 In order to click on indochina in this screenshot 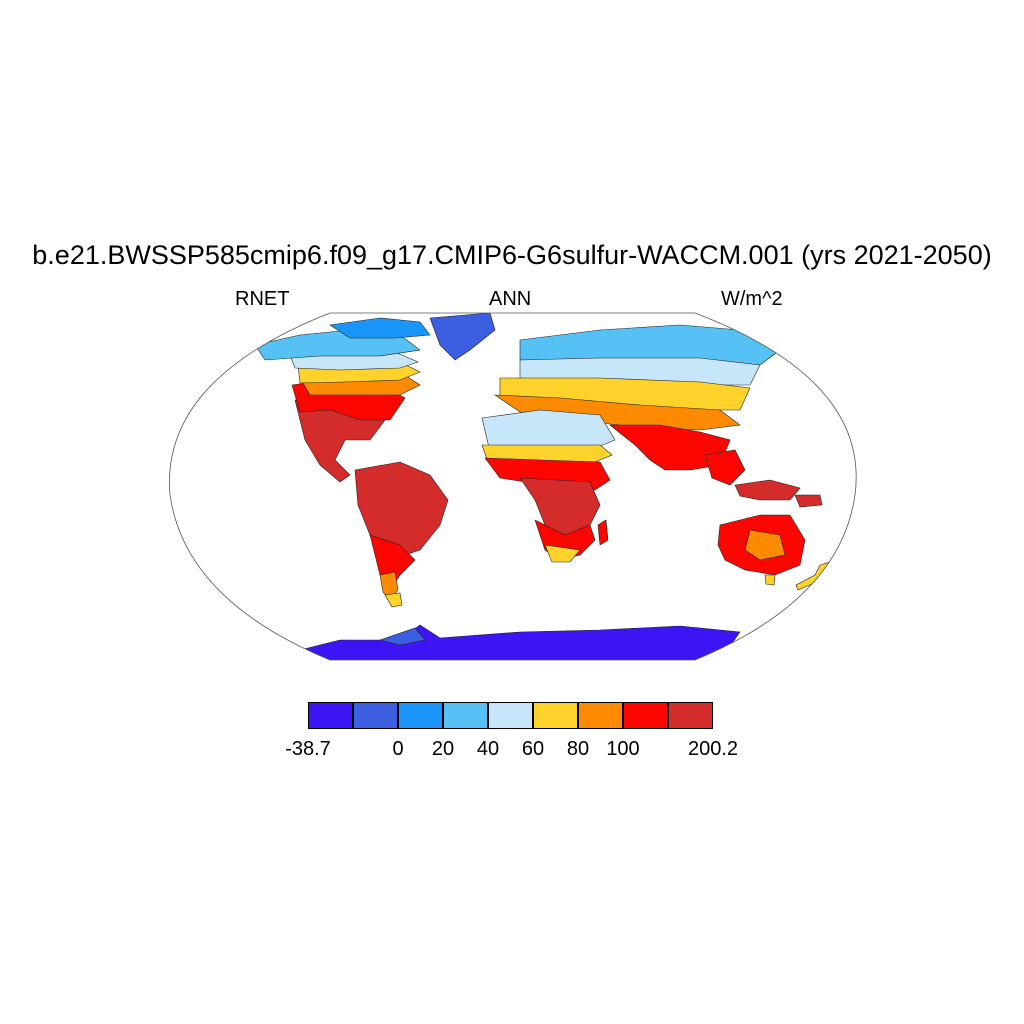, I will do `click(725, 467)`.